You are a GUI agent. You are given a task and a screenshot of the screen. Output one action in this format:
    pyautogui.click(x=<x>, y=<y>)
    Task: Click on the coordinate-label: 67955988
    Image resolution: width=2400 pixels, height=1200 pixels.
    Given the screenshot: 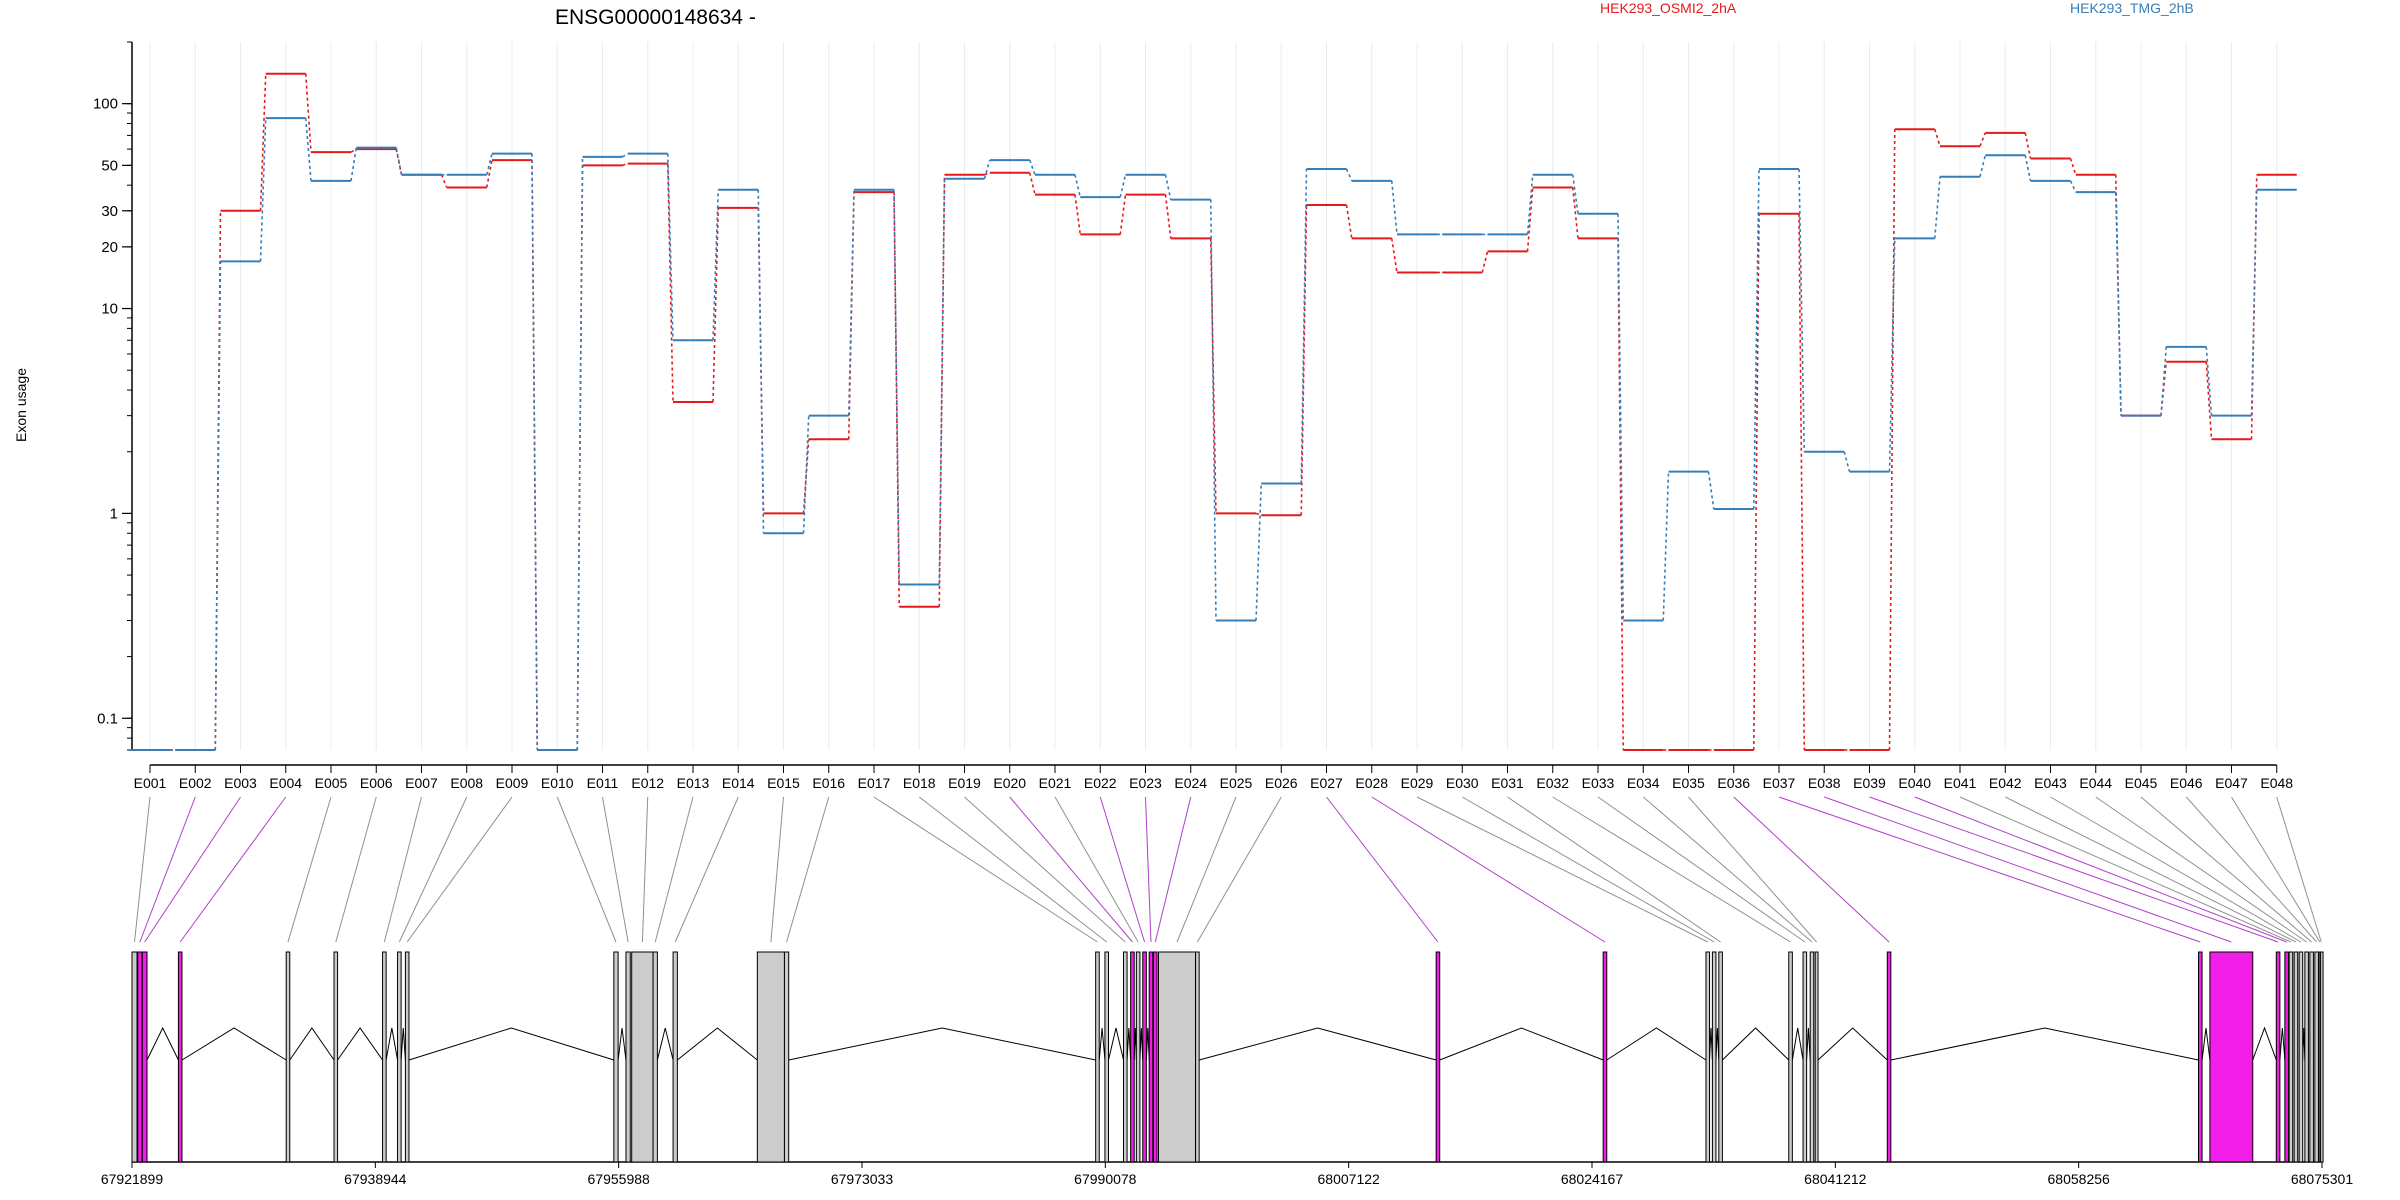 What is the action you would take?
    pyautogui.click(x=619, y=1179)
    